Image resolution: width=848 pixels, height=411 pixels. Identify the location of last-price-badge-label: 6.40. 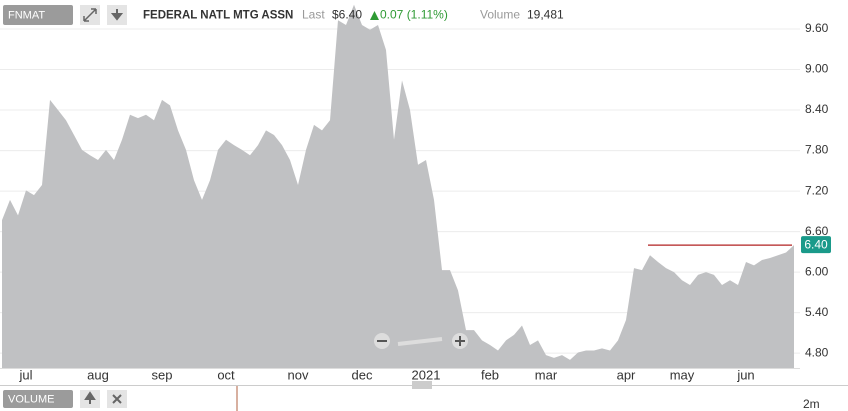
(816, 244).